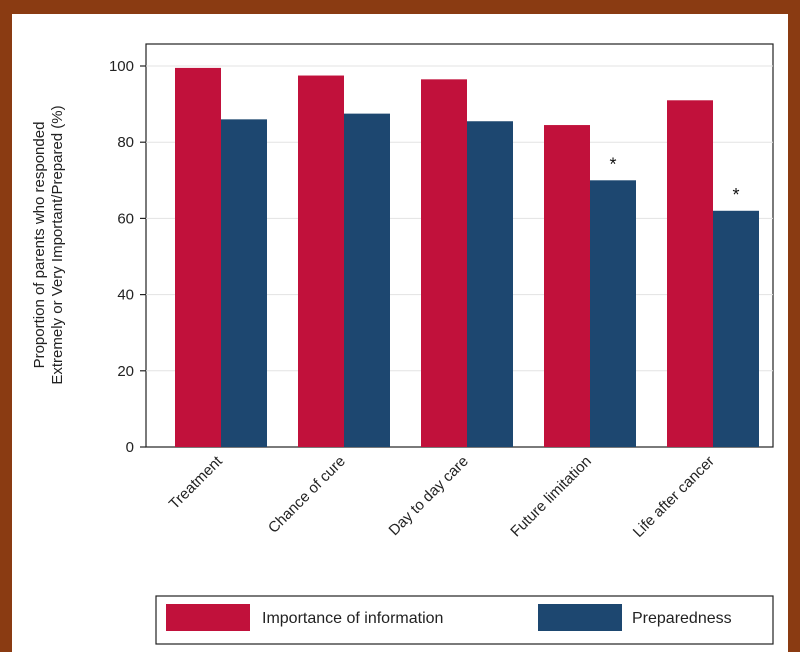  I want to click on y-axis-ticks: 0 20 40 60 80 100, so click(127, 257).